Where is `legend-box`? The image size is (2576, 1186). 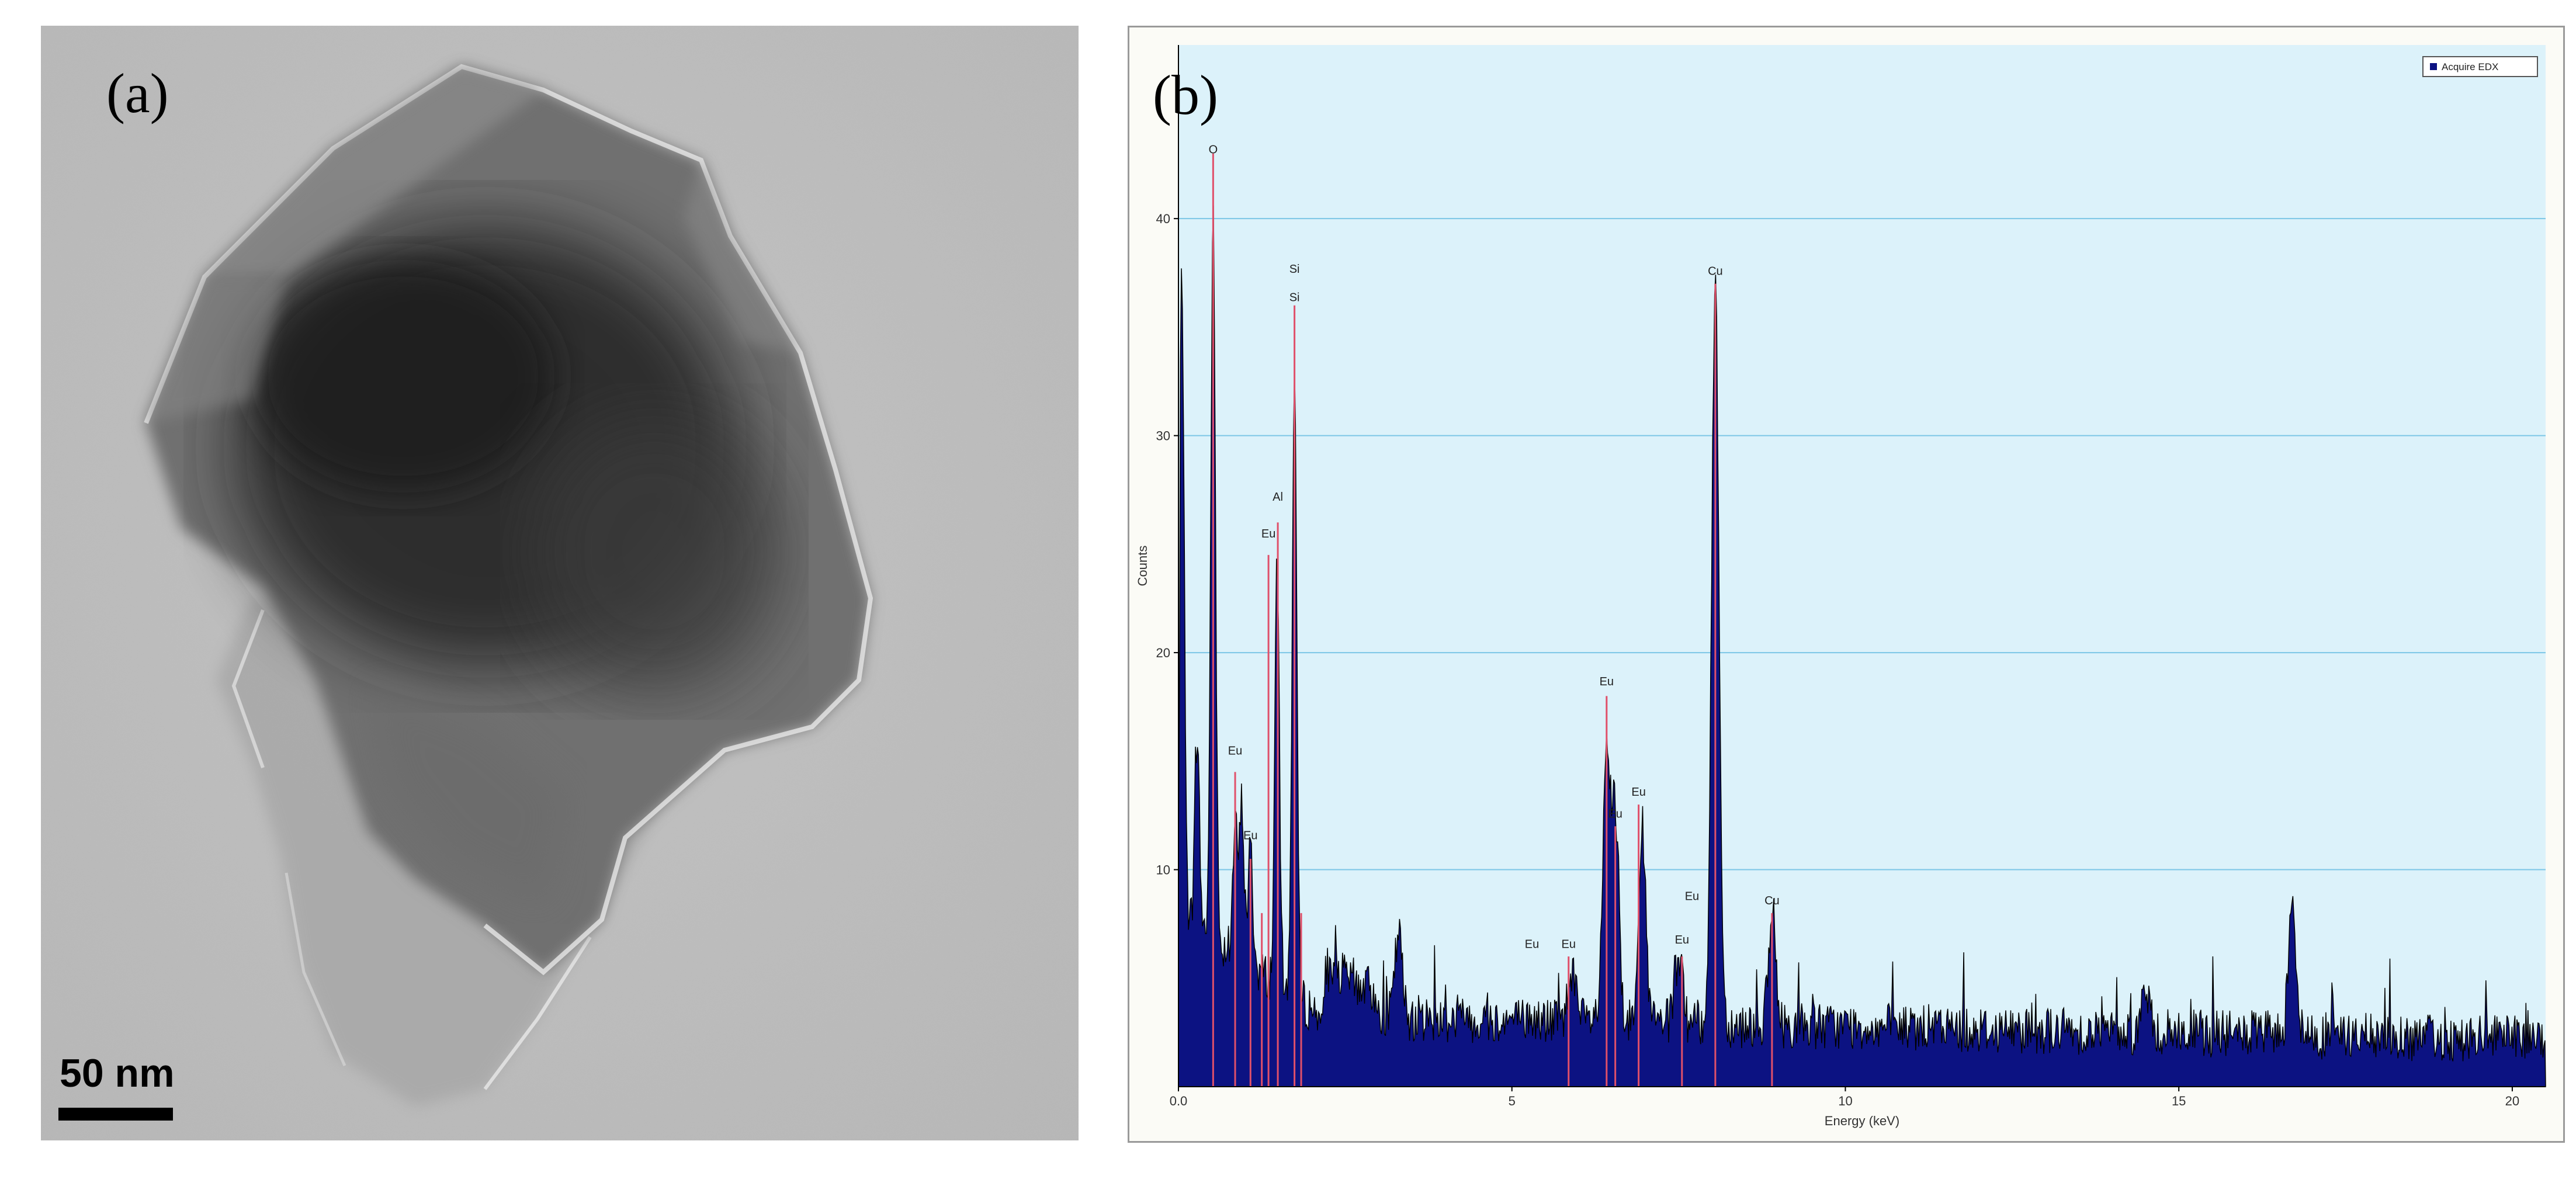 legend-box is located at coordinates (2480, 66).